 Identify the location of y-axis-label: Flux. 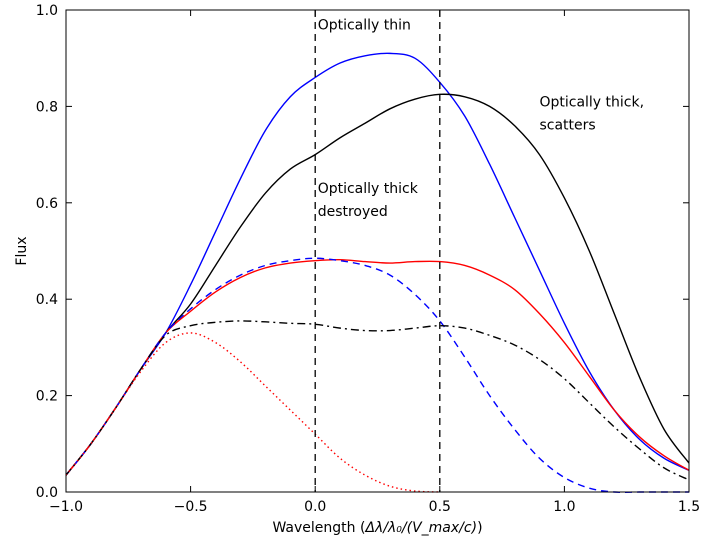
(22, 250).